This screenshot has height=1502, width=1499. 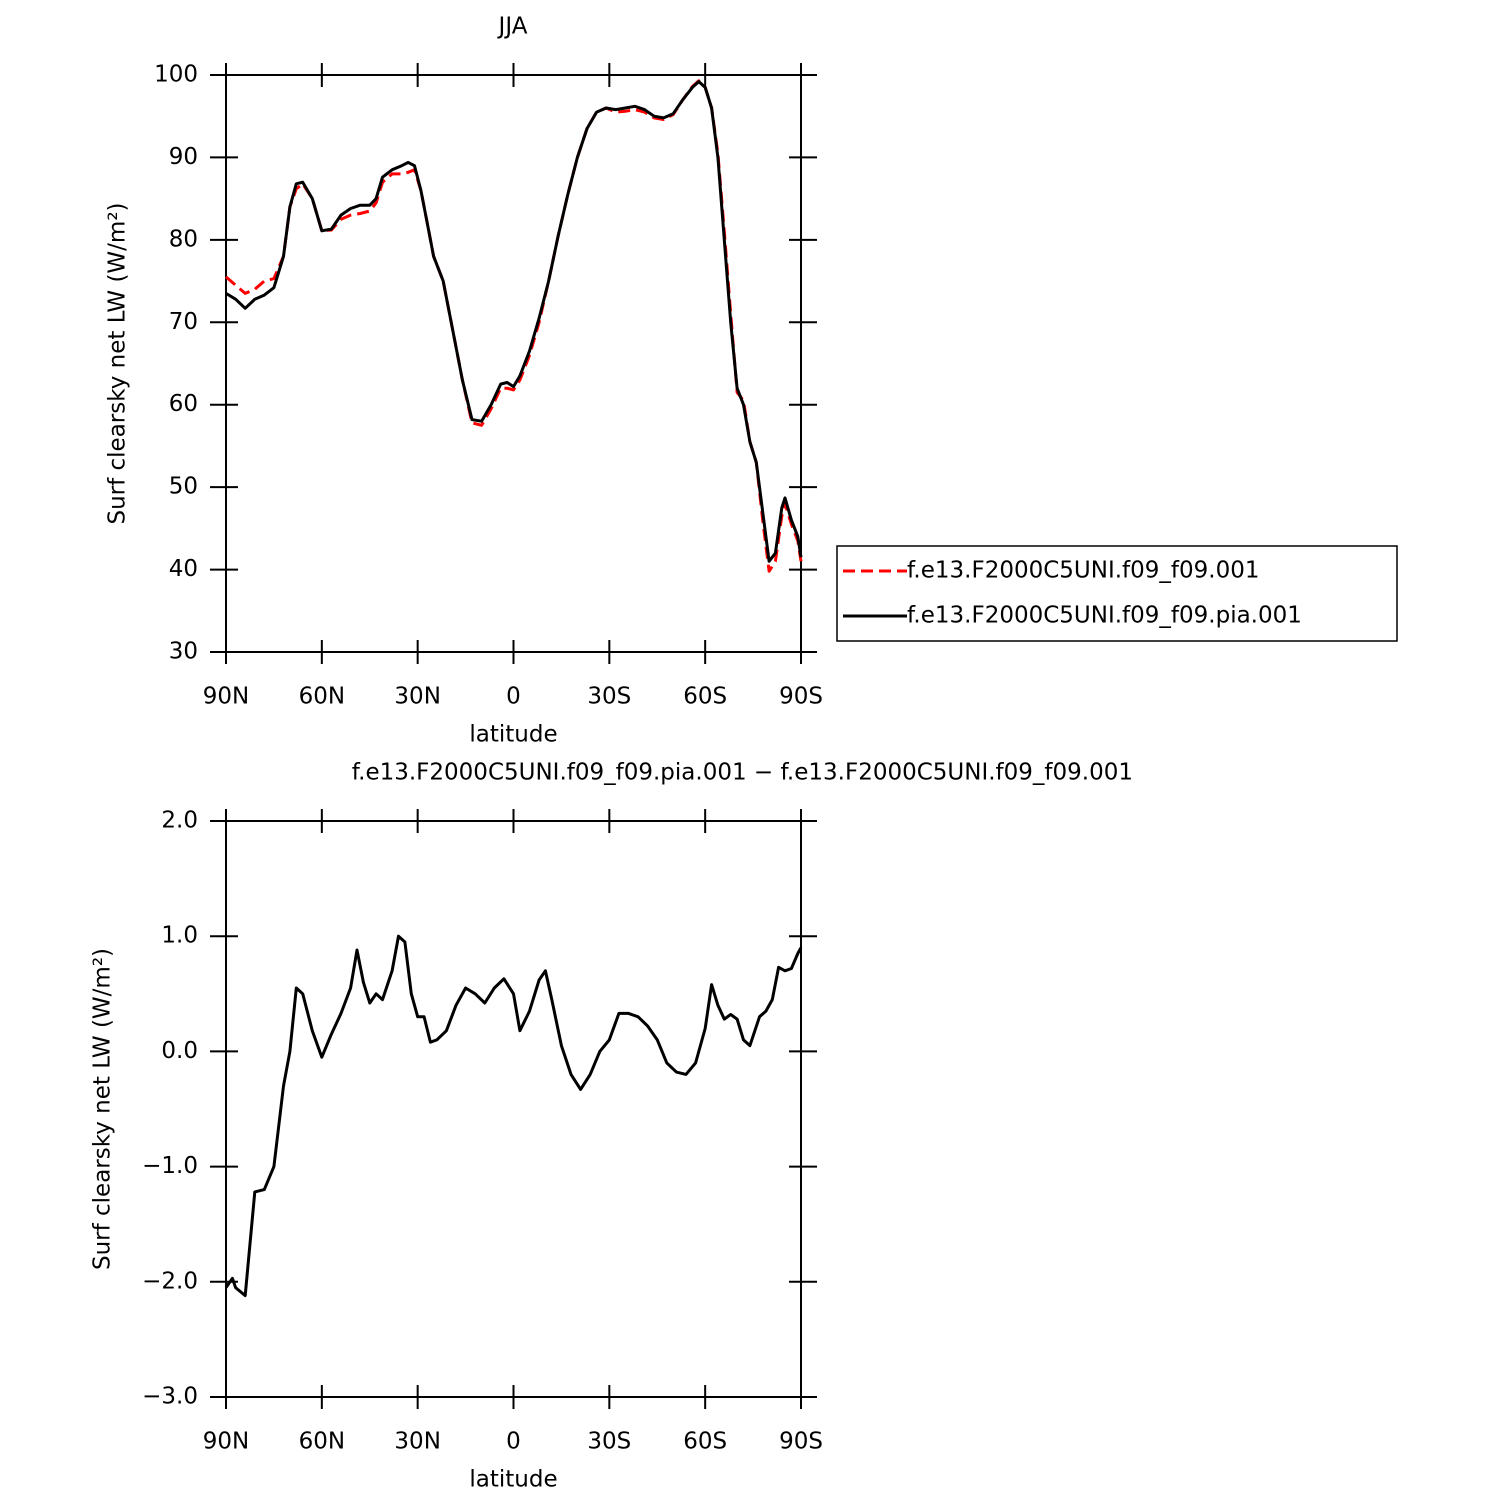 I want to click on y-tick-label: 2.0, so click(x=179, y=821).